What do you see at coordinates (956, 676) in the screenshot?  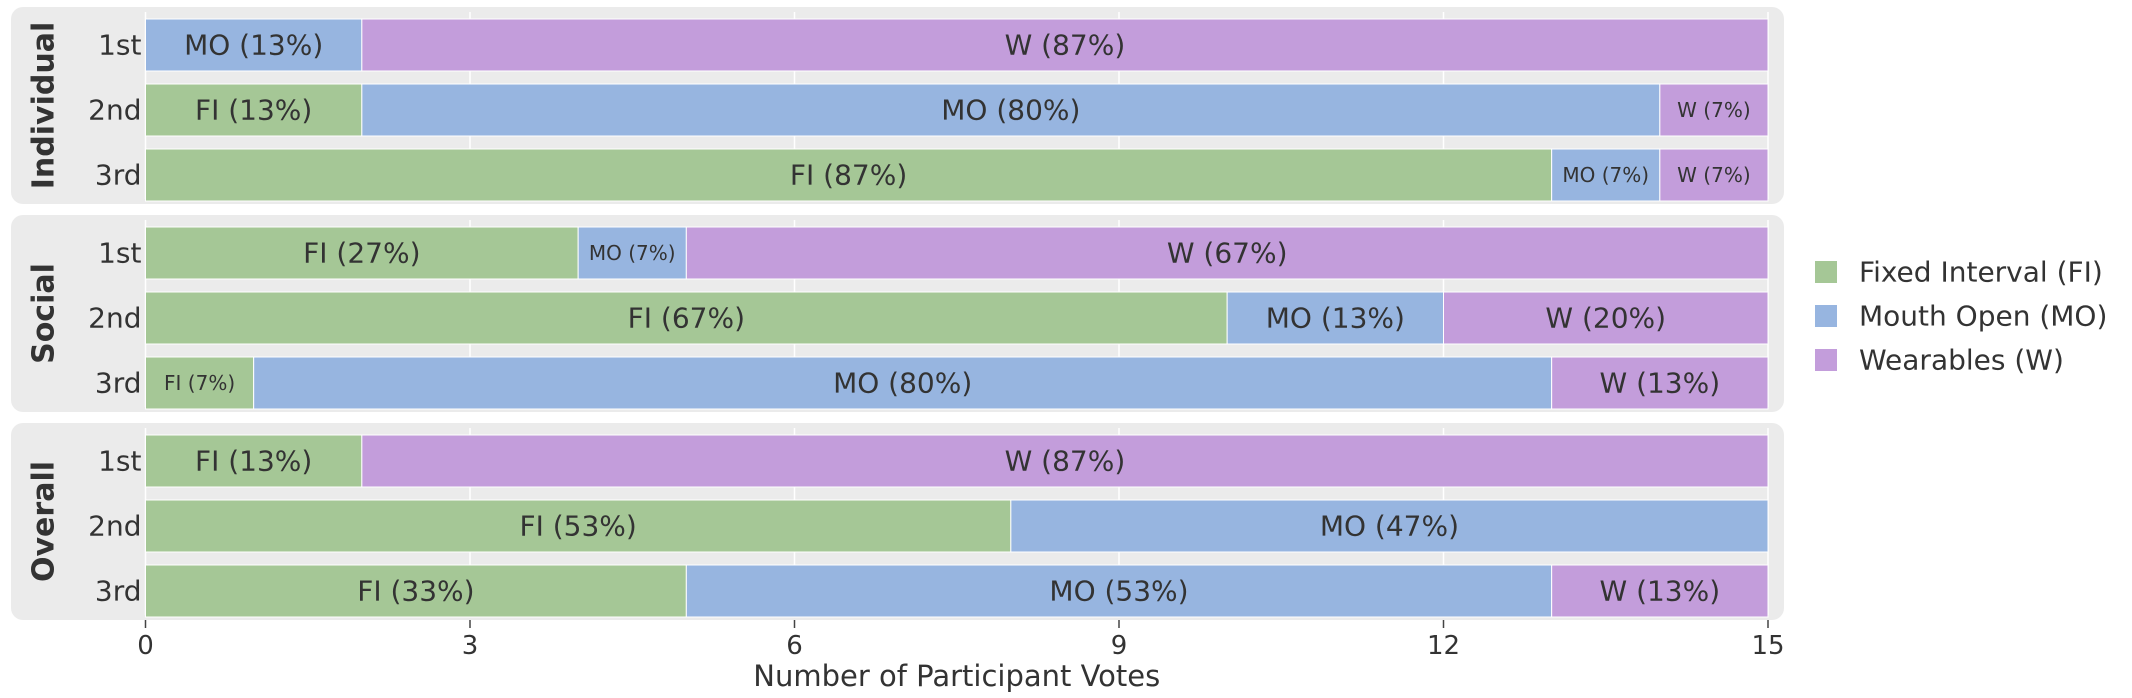 I see `x-axis-label: Number of Participant Votes` at bounding box center [956, 676].